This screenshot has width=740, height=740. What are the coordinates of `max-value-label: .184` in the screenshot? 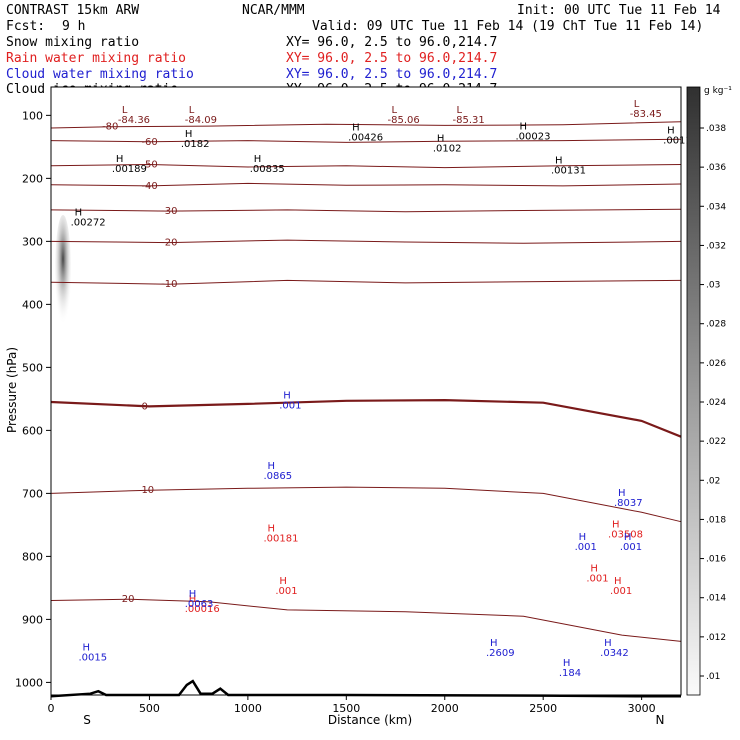 It's located at (570, 673).